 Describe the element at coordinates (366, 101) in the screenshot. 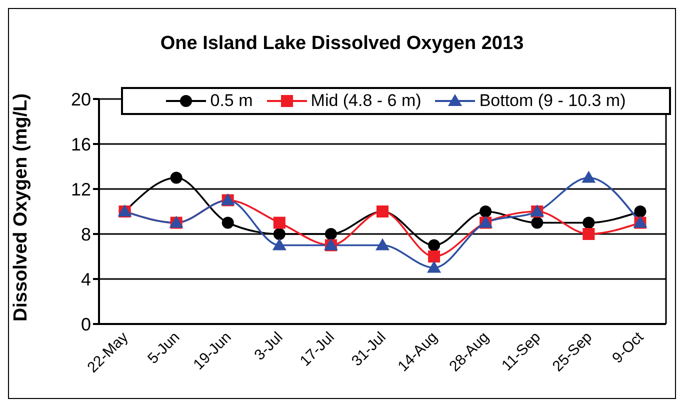

I see `legend-label: Mid (4.8 - 6 m)` at that location.